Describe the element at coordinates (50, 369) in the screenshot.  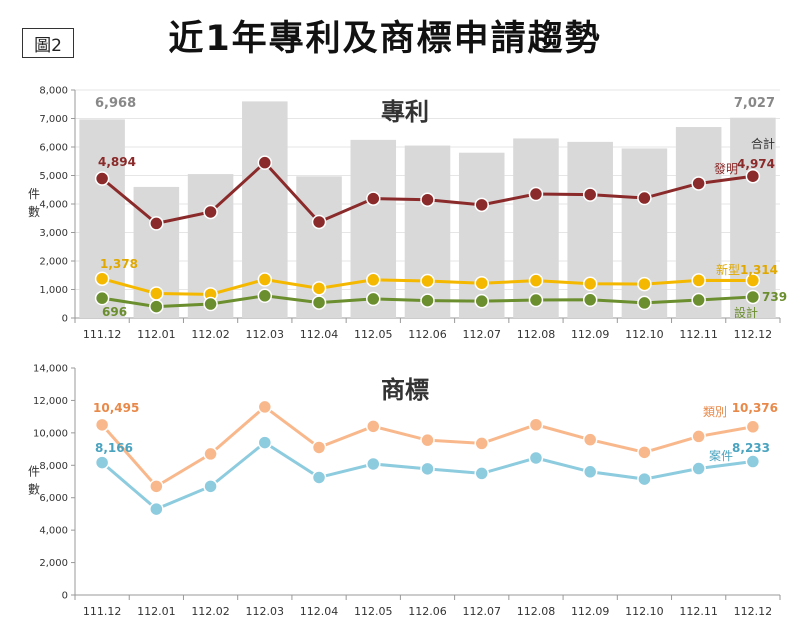
I see `trademark-ytick-label: 14,000` at that location.